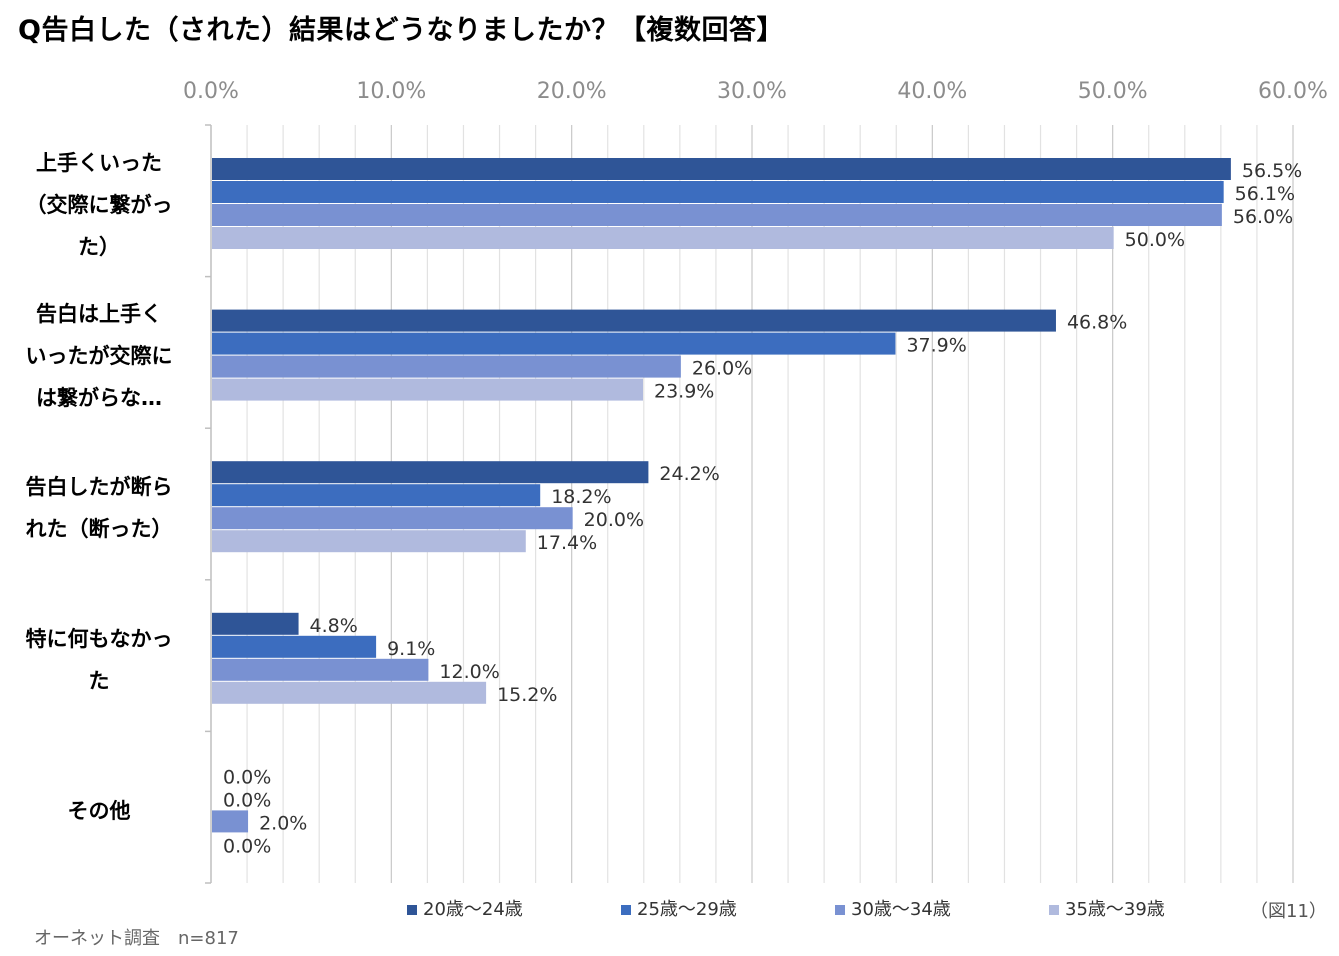 The image size is (1339, 956). I want to click on legend-item: 35歳～39歳, so click(1107, 908).